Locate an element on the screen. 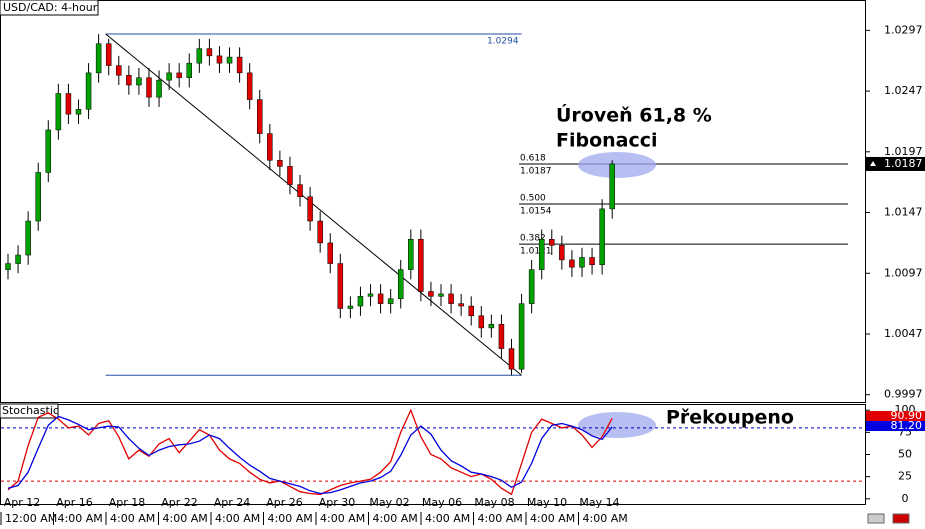 The height and width of the screenshot is (529, 925). x-tick-date: May 06 is located at coordinates (442, 502).